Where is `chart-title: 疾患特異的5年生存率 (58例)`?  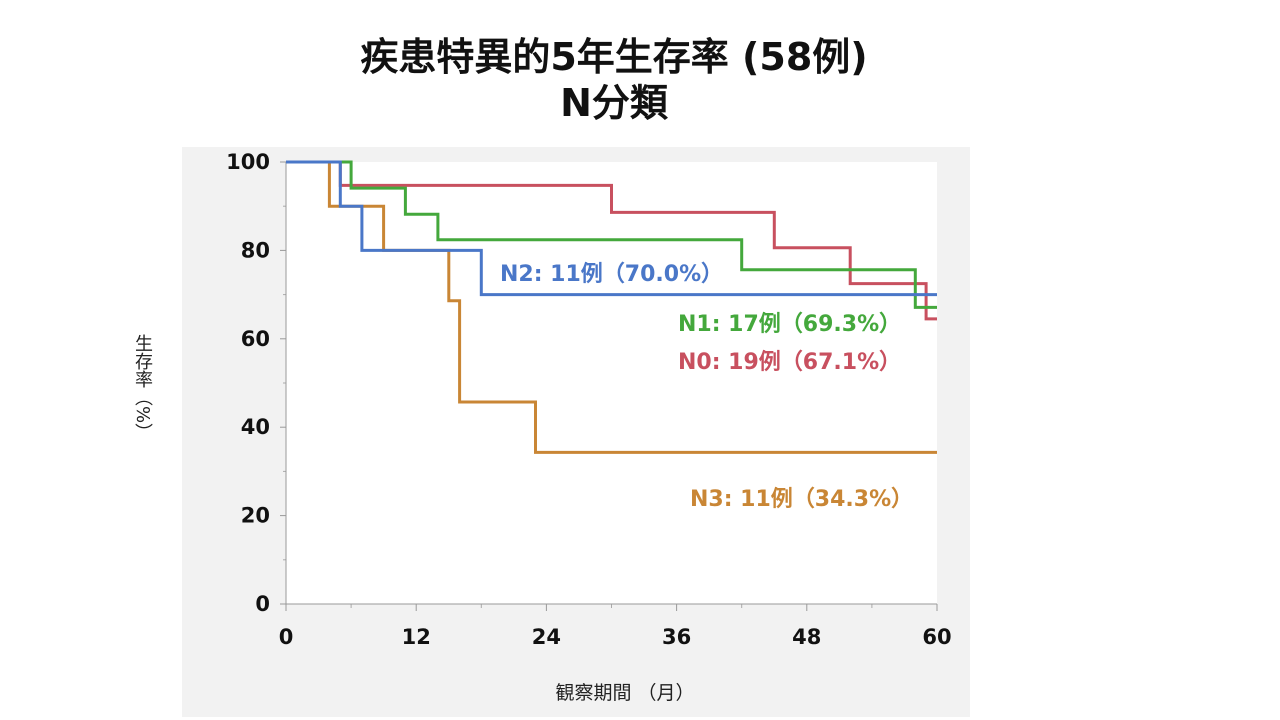
chart-title: 疾患特異的5年生存率 (58例) is located at coordinates (614, 57).